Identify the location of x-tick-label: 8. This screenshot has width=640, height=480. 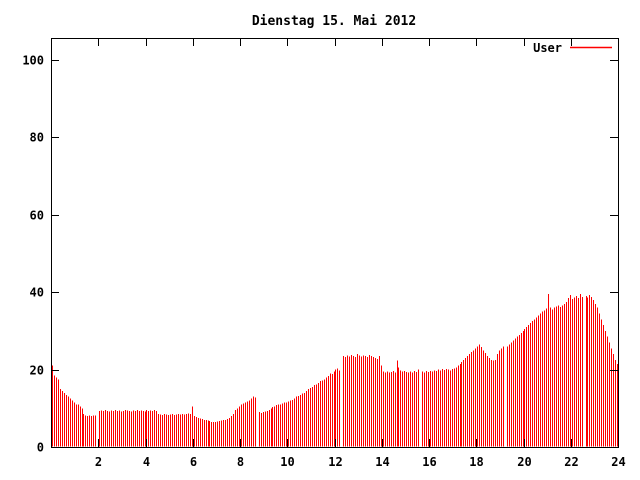
(240, 462).